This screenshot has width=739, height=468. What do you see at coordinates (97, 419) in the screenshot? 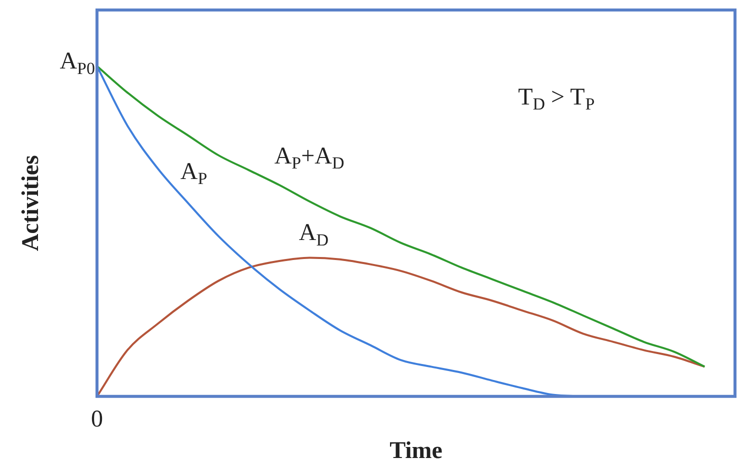
I see `text: 0` at bounding box center [97, 419].